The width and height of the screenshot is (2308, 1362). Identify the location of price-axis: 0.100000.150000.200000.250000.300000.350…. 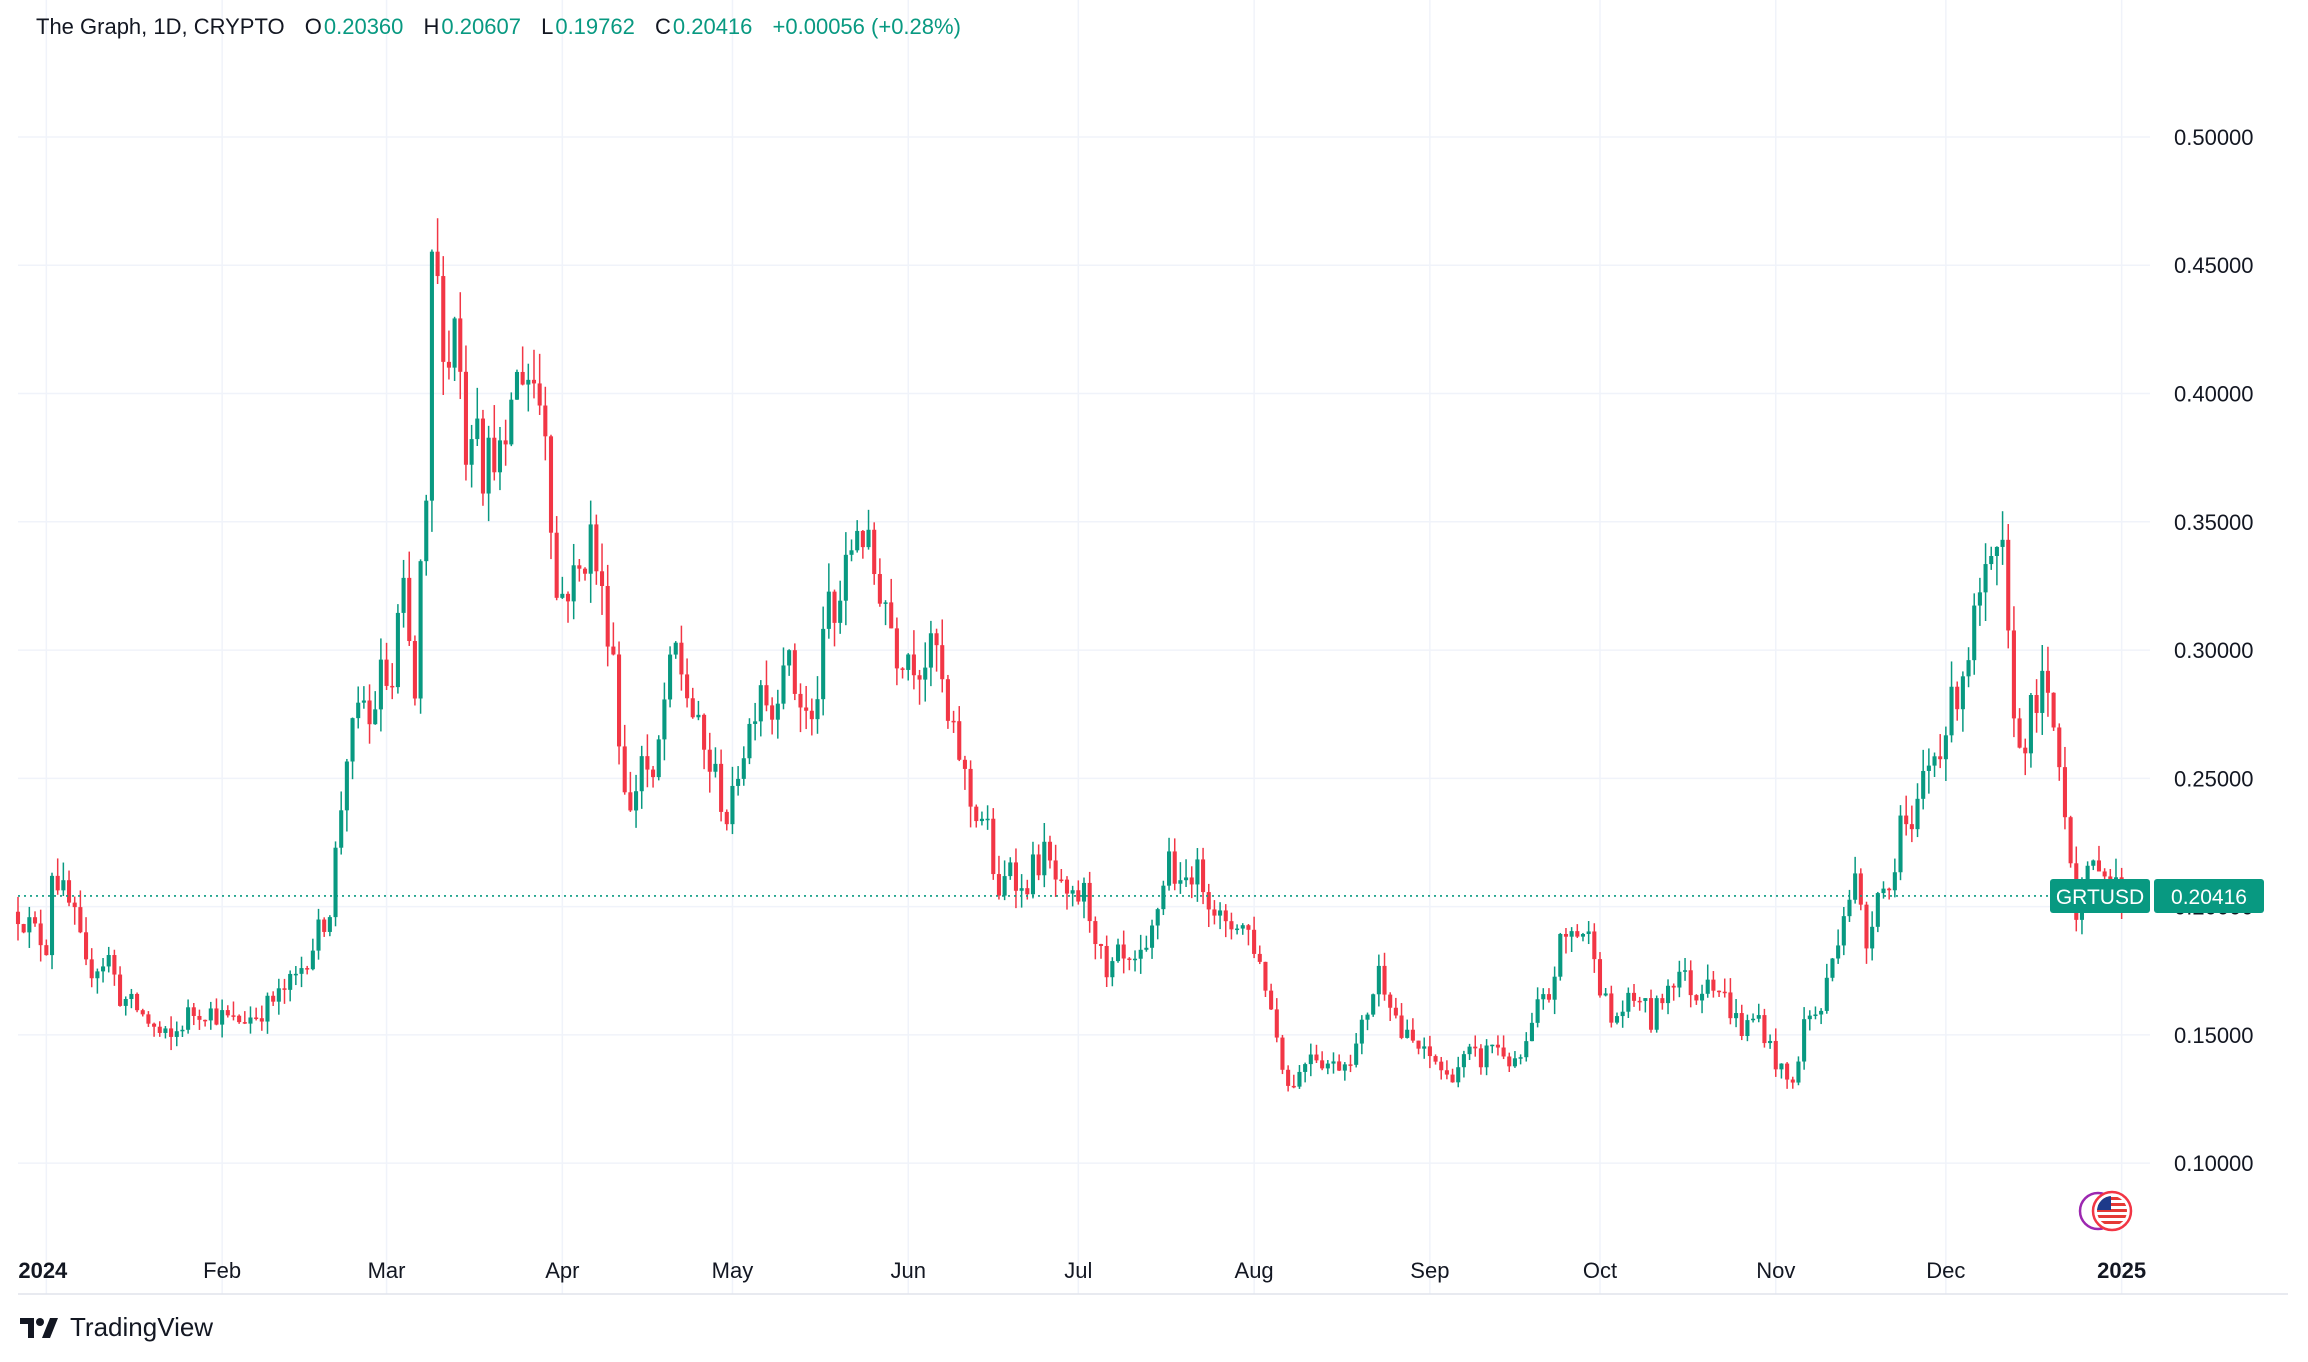
(2214, 650).